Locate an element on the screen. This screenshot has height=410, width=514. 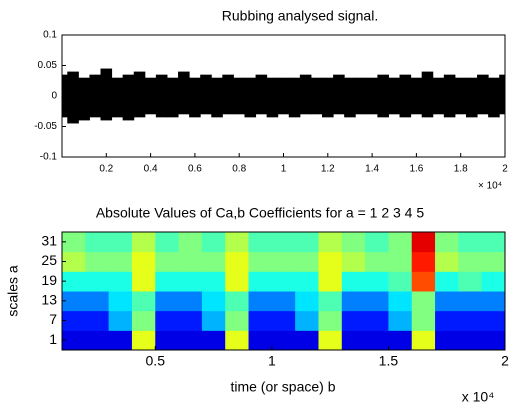
signal-plot is located at coordinates (283, 96).